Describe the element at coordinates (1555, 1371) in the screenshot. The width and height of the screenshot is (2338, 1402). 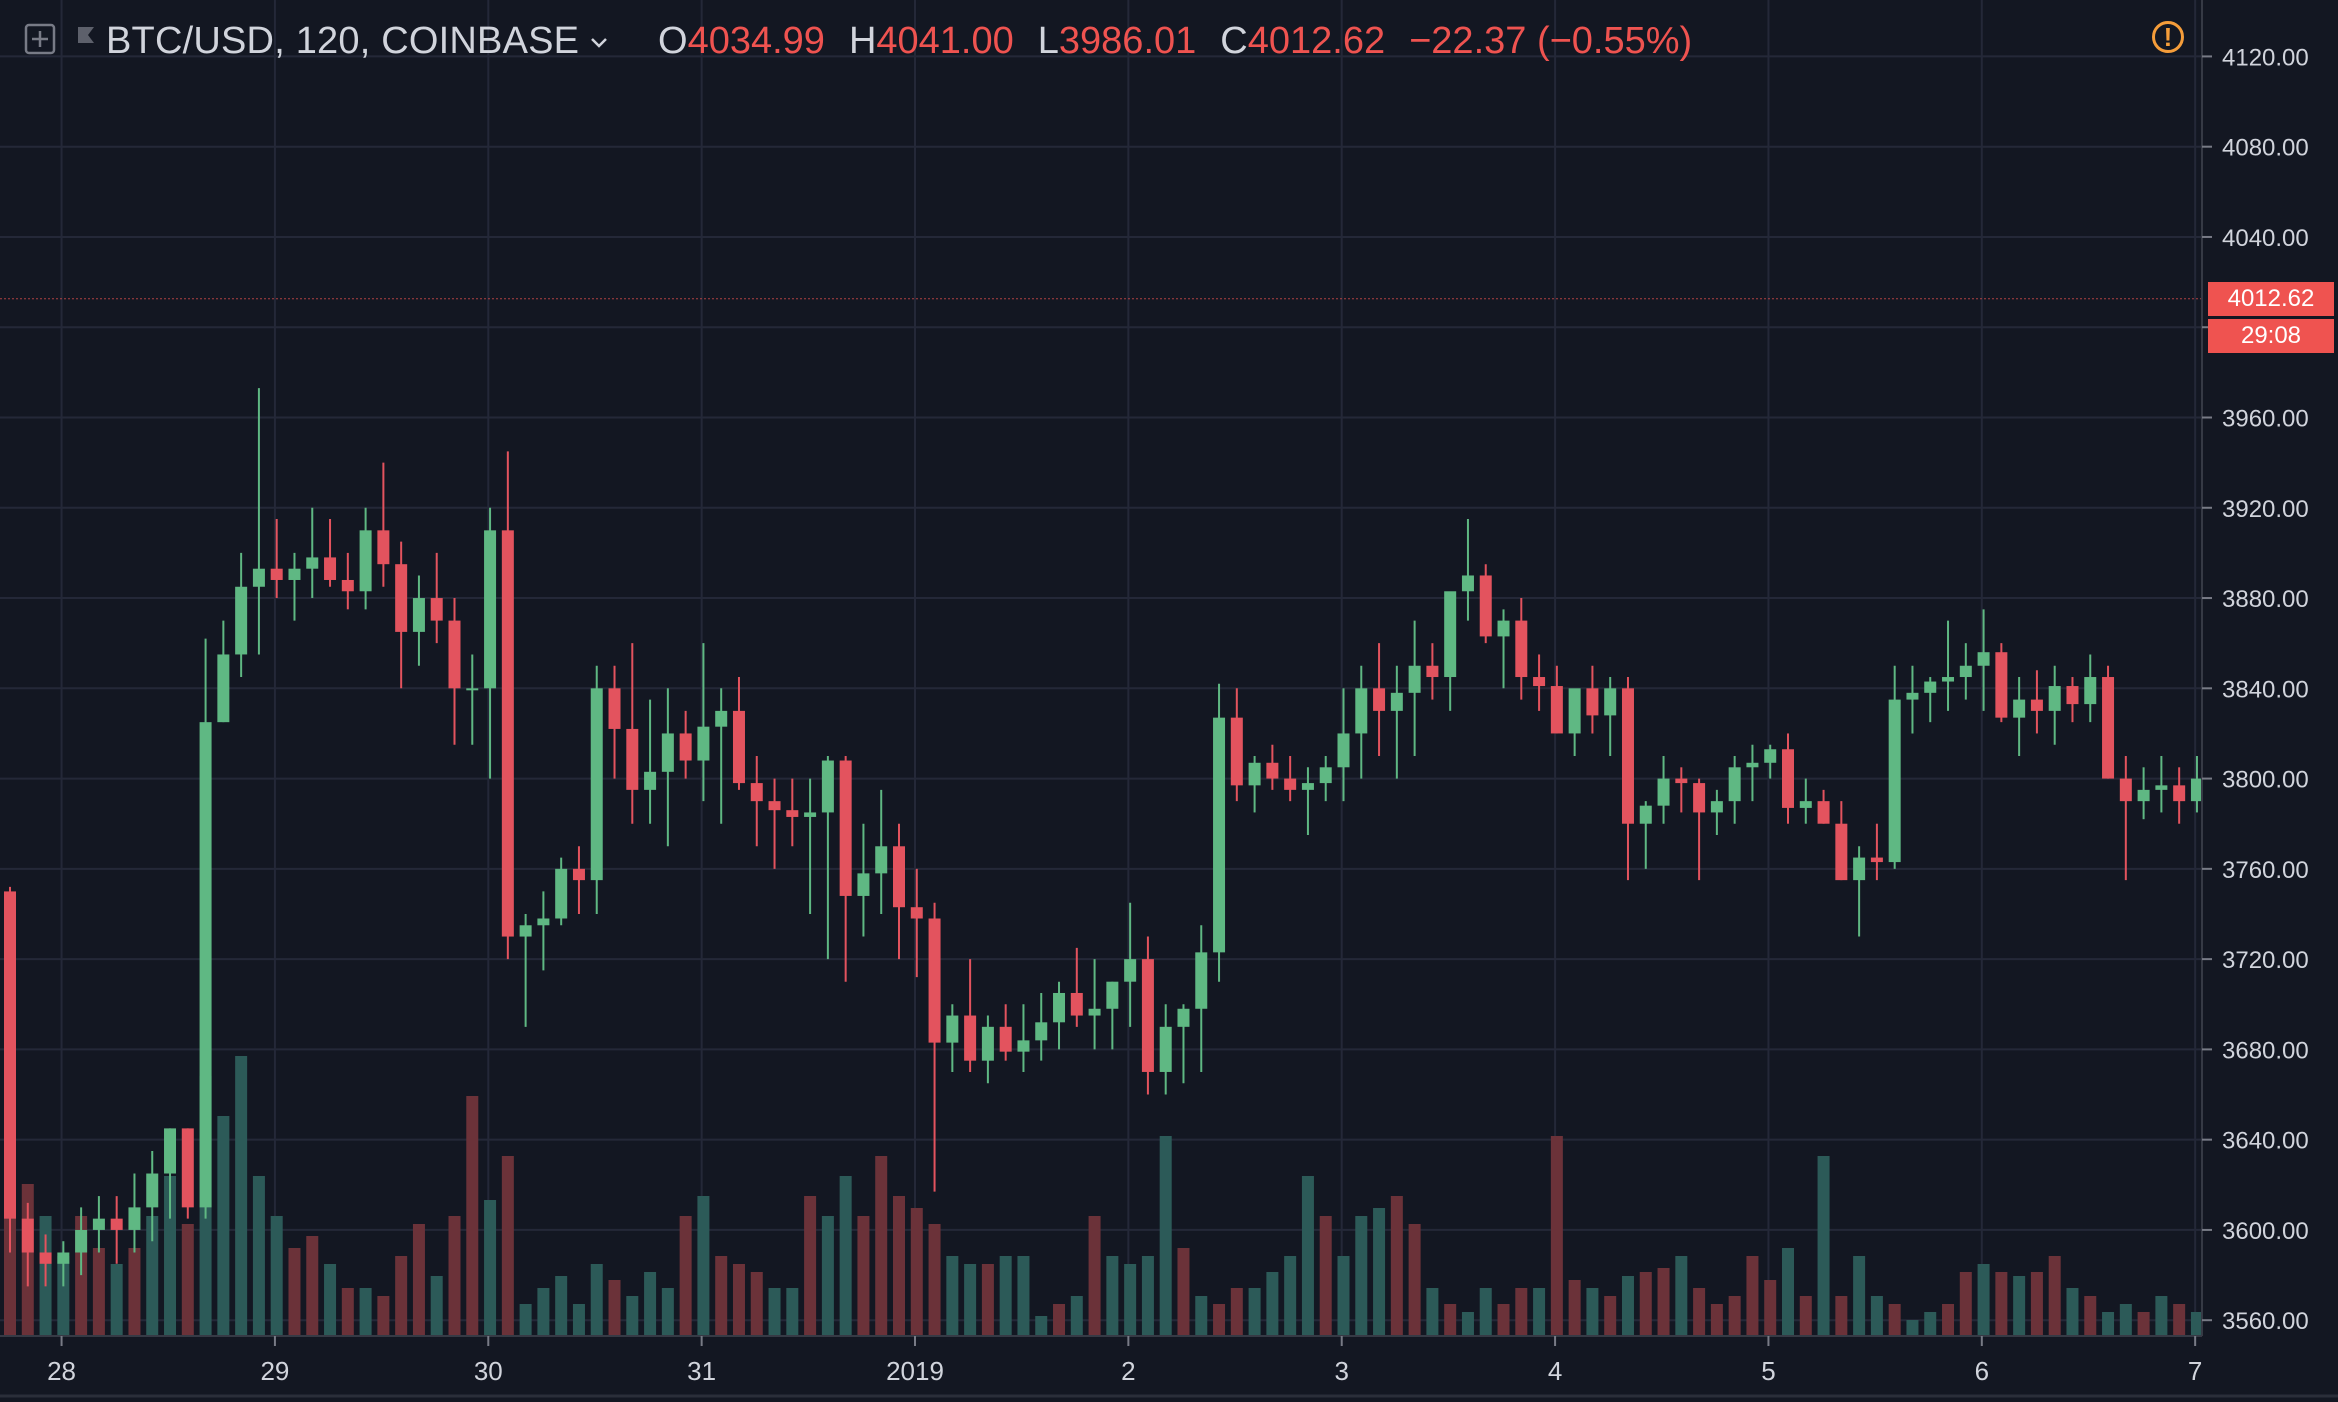
I see `time-tick-label: 4` at that location.